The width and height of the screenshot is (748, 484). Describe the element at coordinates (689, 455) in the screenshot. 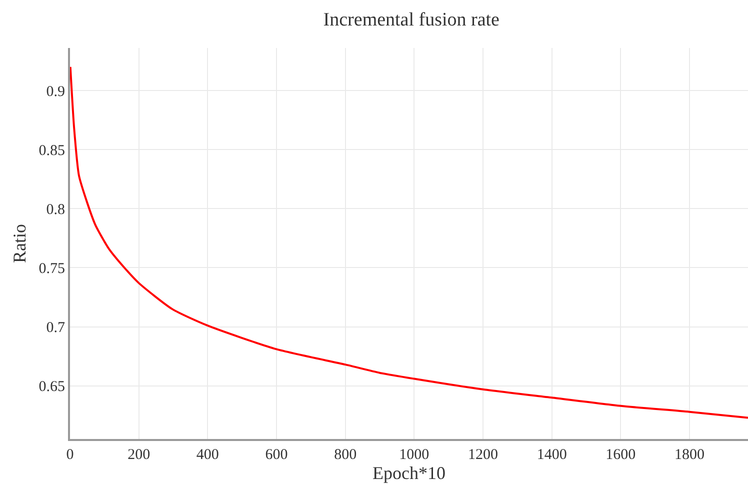

I see `x-tick-label: 1800` at that location.